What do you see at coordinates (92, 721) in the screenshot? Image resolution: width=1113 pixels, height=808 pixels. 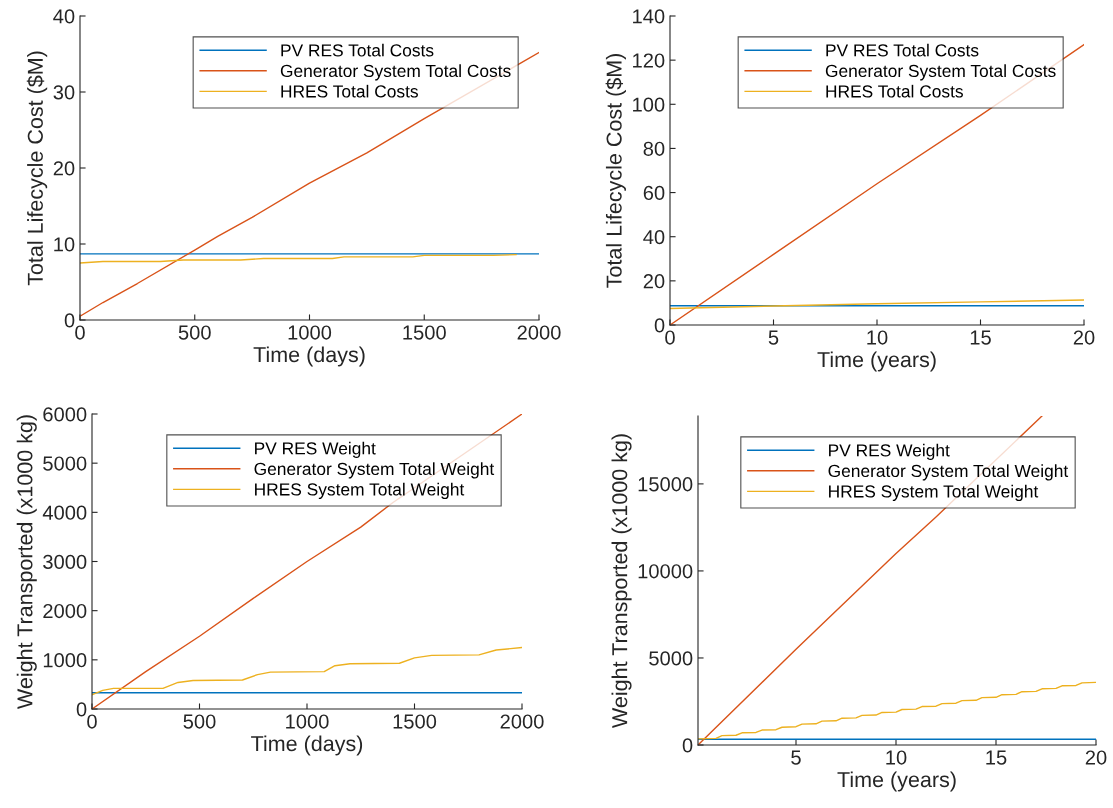 I see `x-tick-label: 0` at bounding box center [92, 721].